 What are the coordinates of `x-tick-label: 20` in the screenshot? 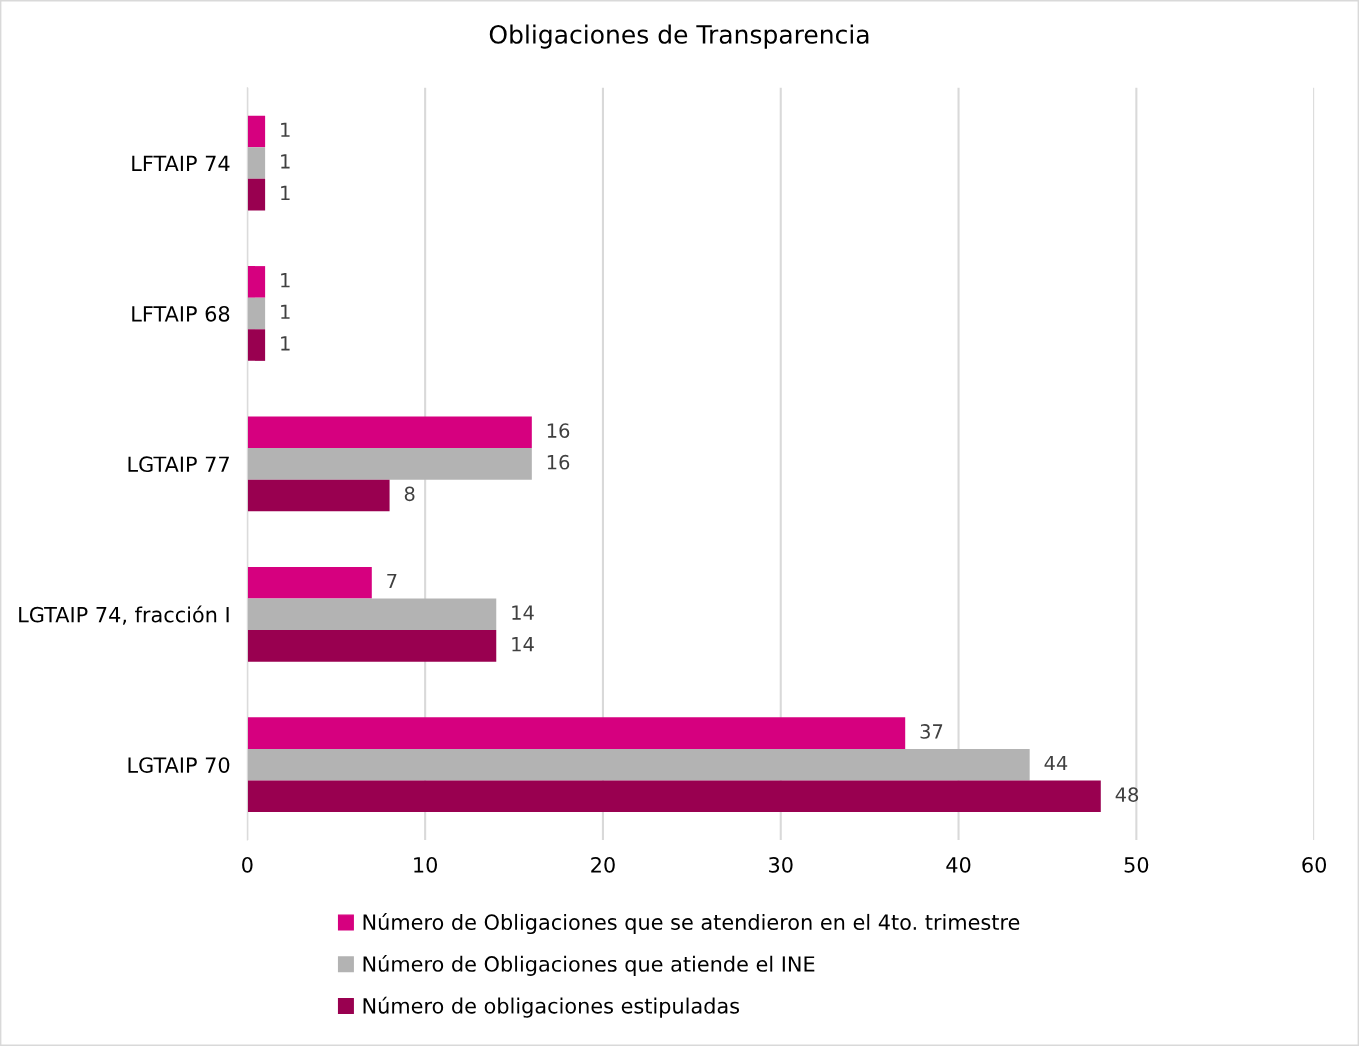 It's located at (603, 864).